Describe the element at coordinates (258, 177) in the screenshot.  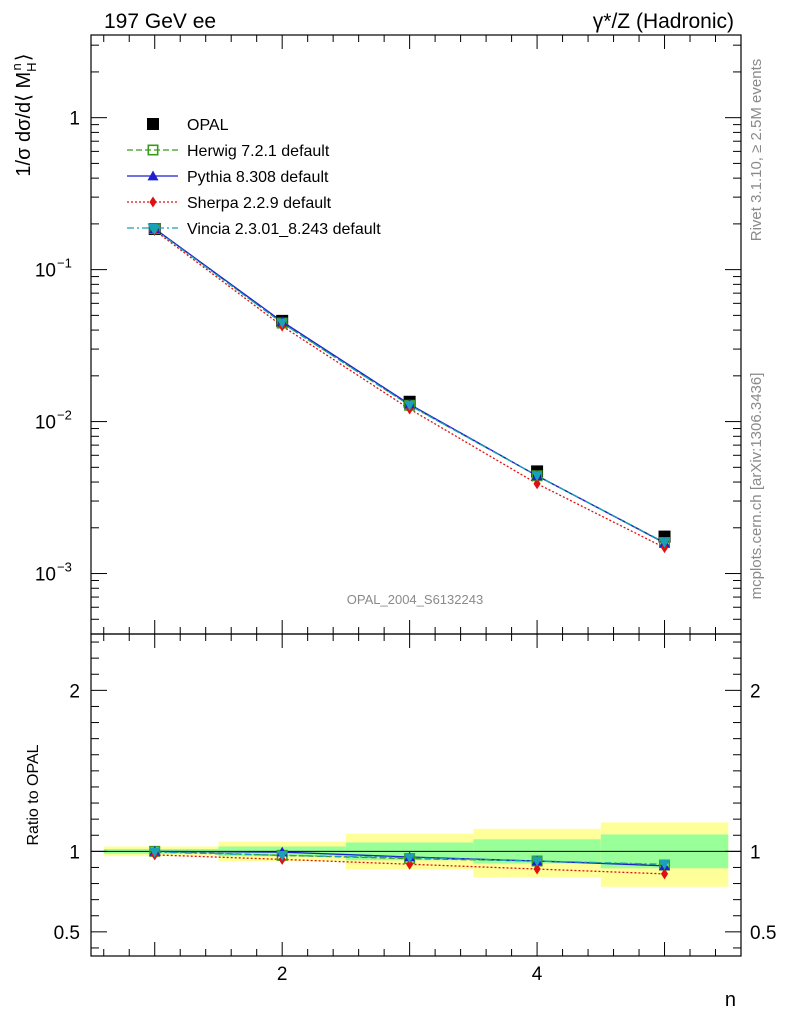
I see `legend-label: Pythia 8.308 default` at that location.